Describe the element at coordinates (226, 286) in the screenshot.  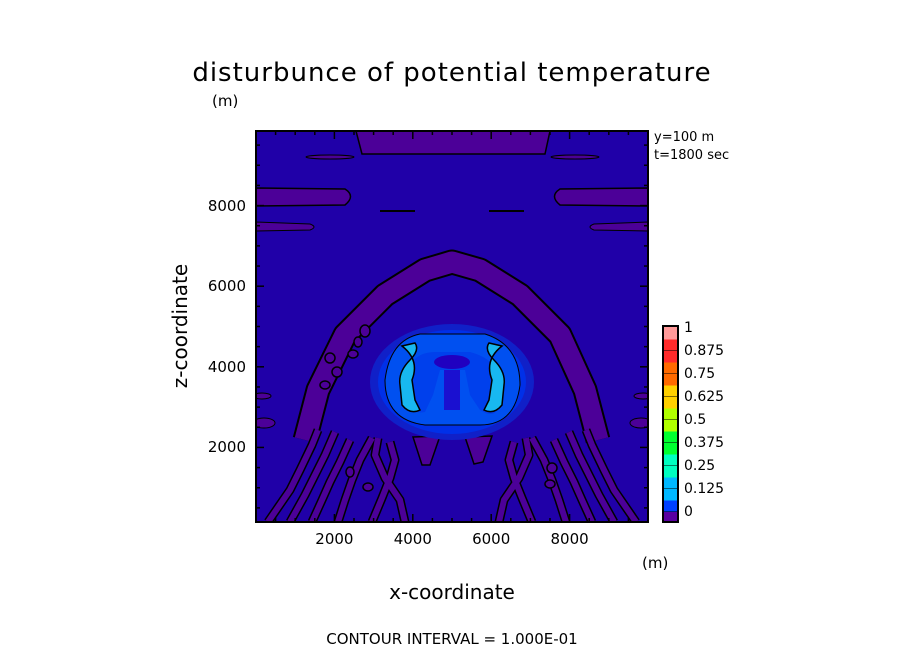
I see `y-tick-label: 6000` at that location.